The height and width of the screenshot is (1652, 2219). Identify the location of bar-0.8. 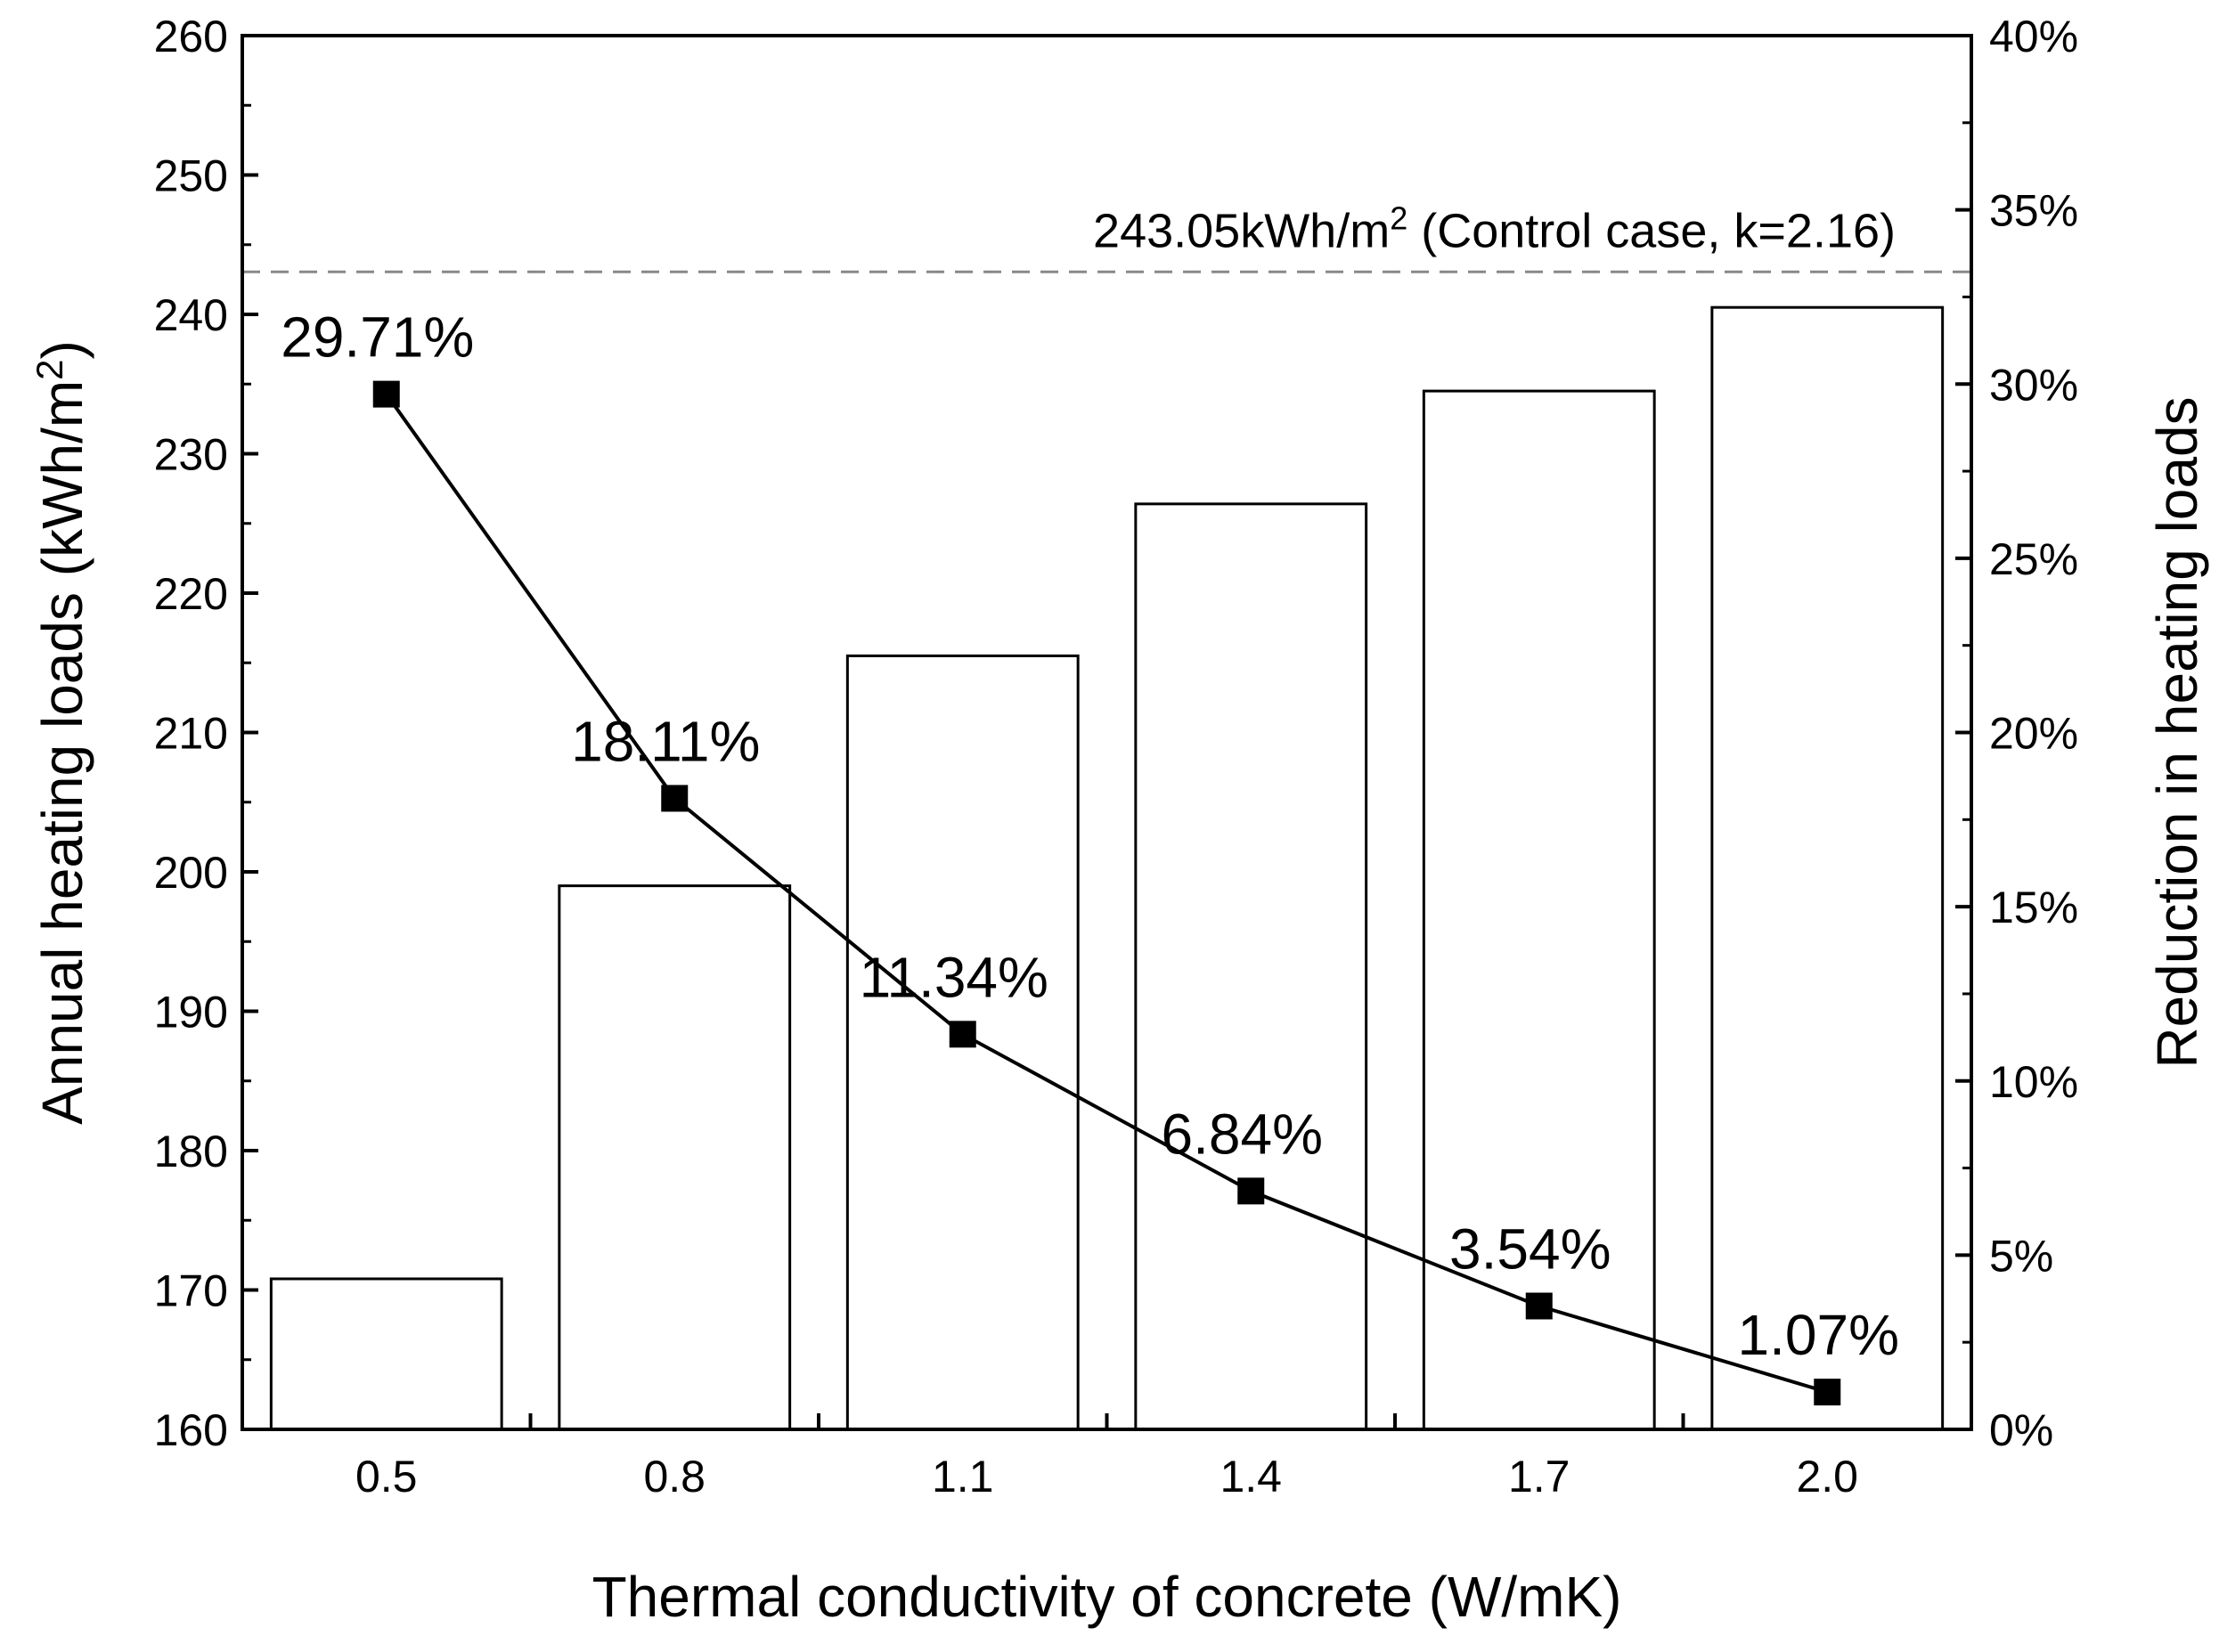
(675, 1157).